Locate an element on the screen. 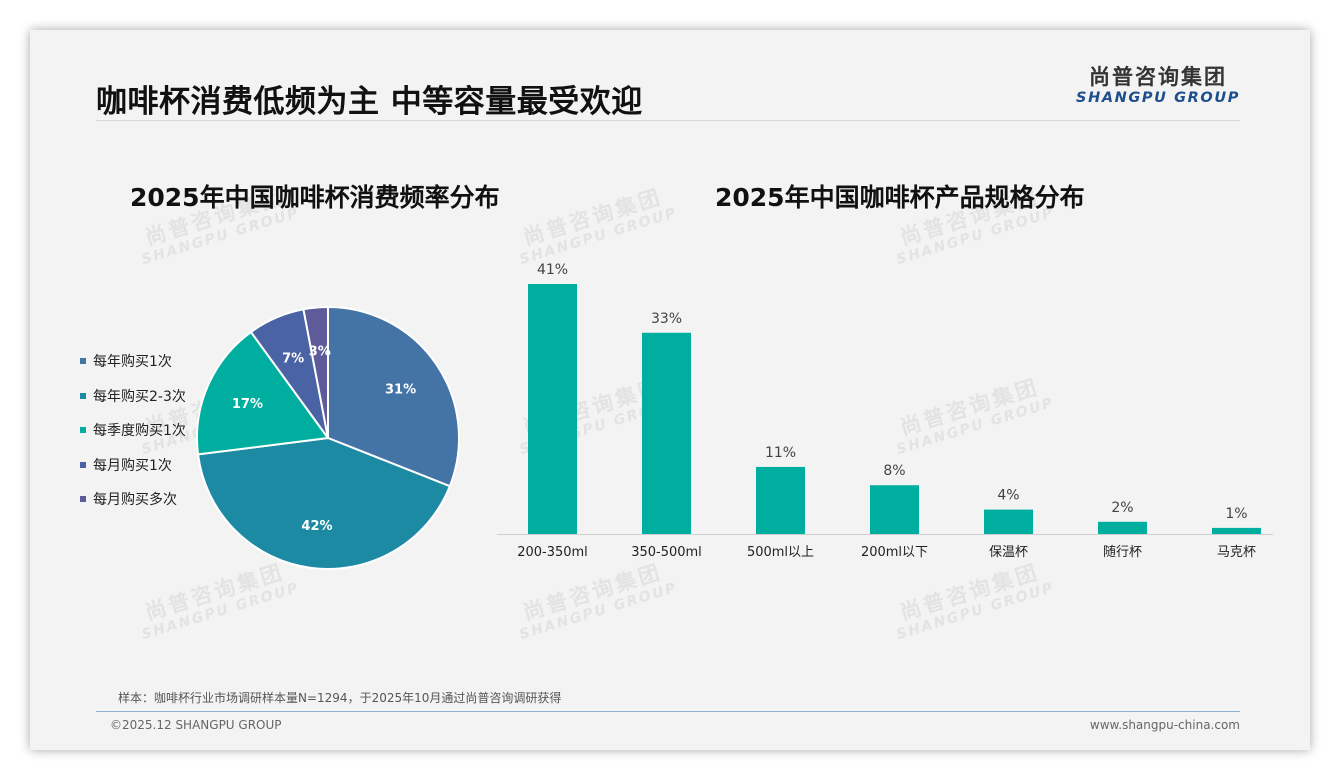 This screenshot has width=1340, height=780. company-logo: 尚普咨询集团 SHANGPU GROUP is located at coordinates (1158, 86).